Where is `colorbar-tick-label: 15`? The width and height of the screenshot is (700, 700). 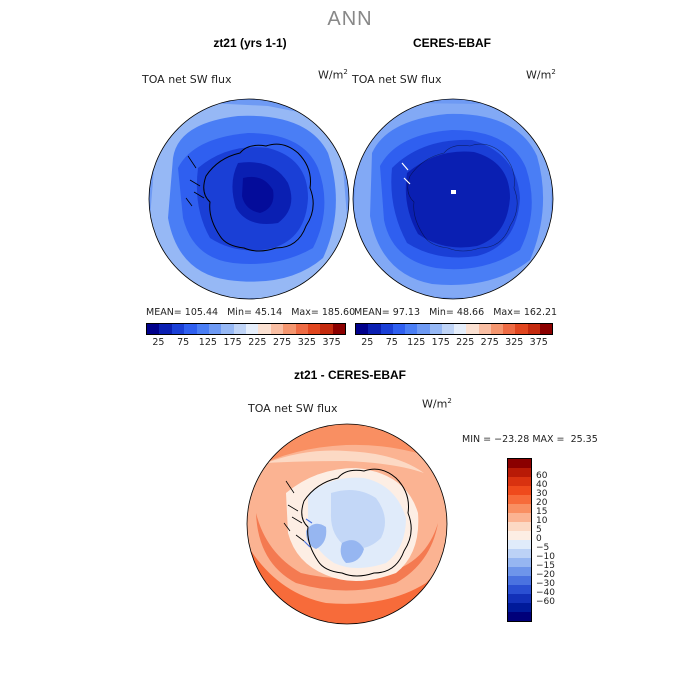
colorbar-tick-label: 15 is located at coordinates (542, 512).